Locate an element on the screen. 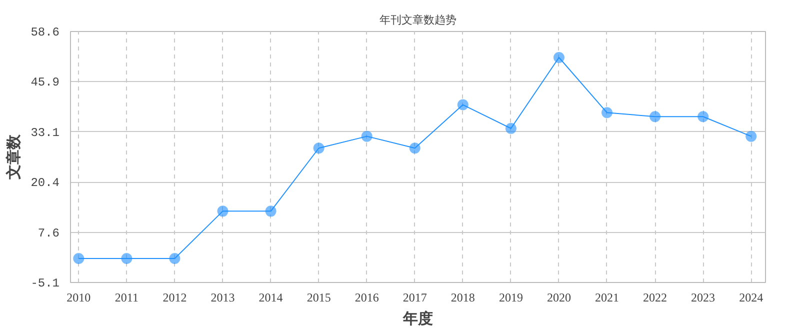 This screenshot has width=790, height=330. x-tick-label: 2016 is located at coordinates (366, 297).